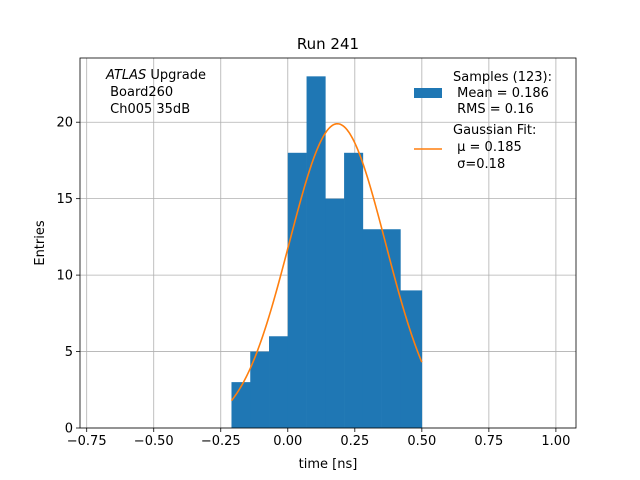  Describe the element at coordinates (139, 92) in the screenshot. I see `annotation-line-1: Board260` at that location.